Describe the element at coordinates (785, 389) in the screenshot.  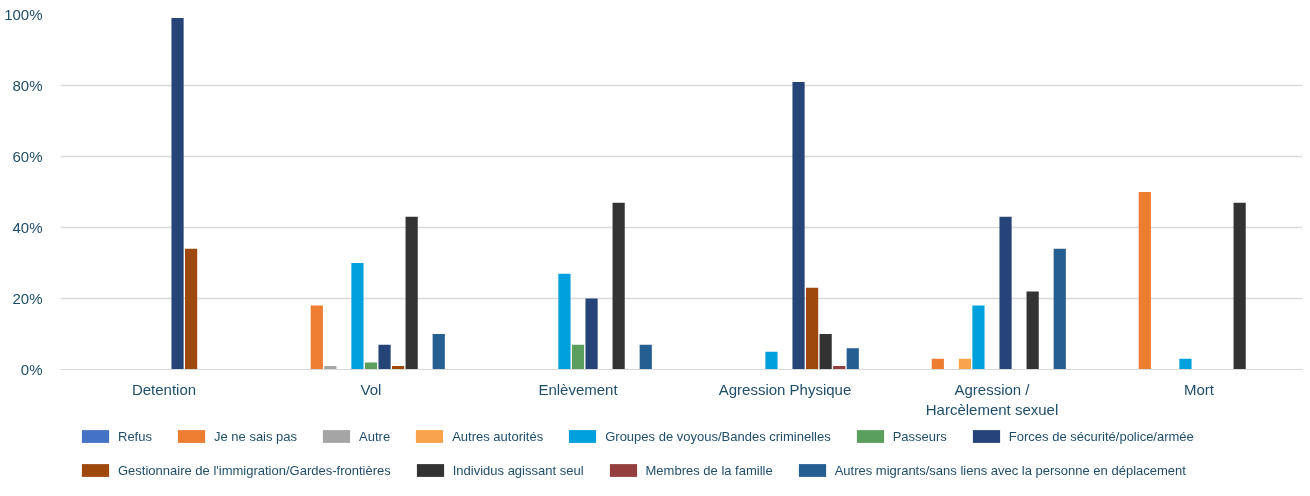
I see `x-tick-label: Agression Physique` at that location.